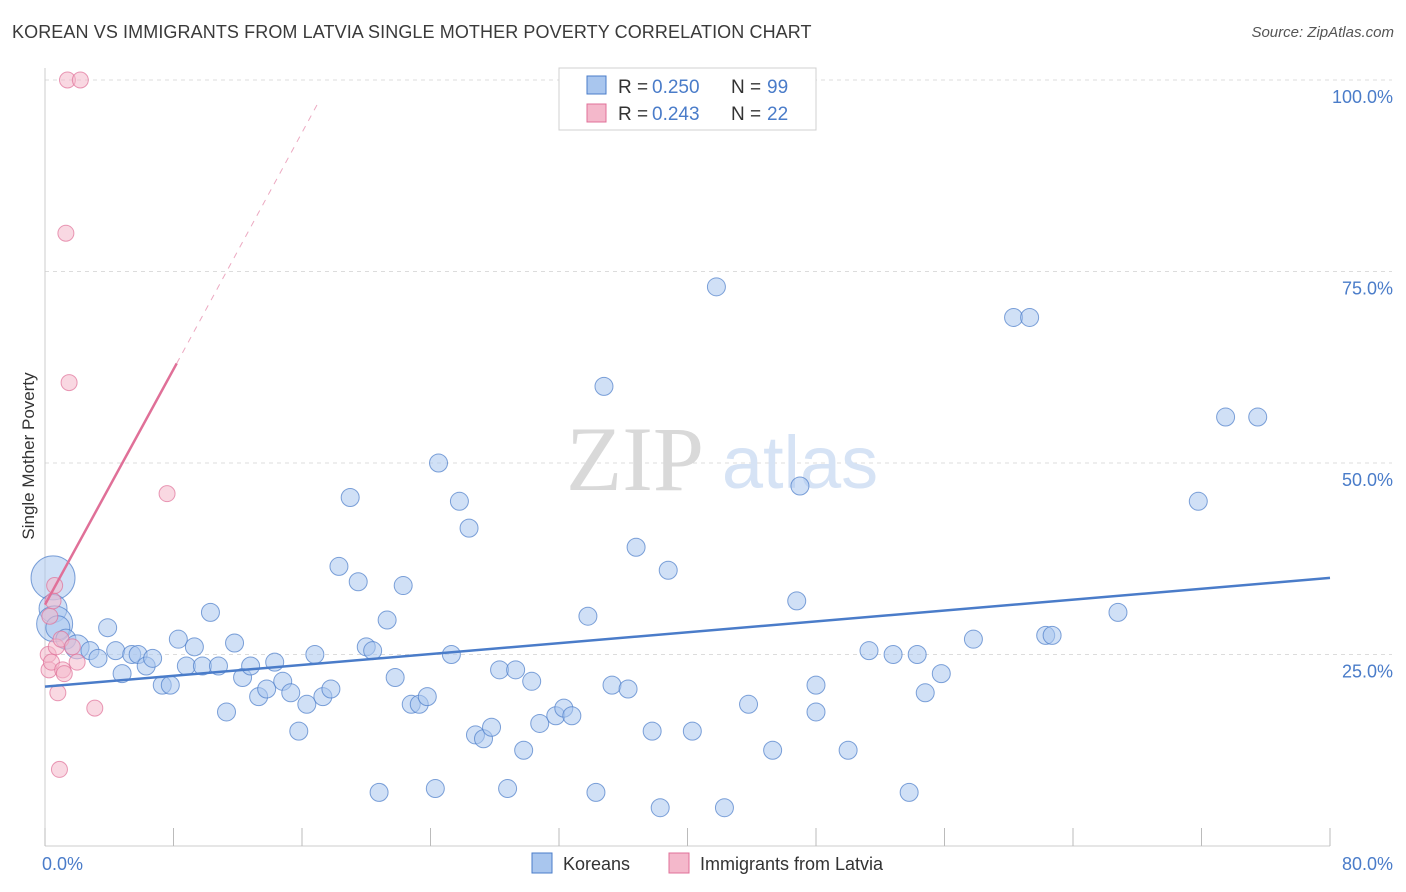  I want to click on y-tick-label: 50.0%, so click(1367, 480).